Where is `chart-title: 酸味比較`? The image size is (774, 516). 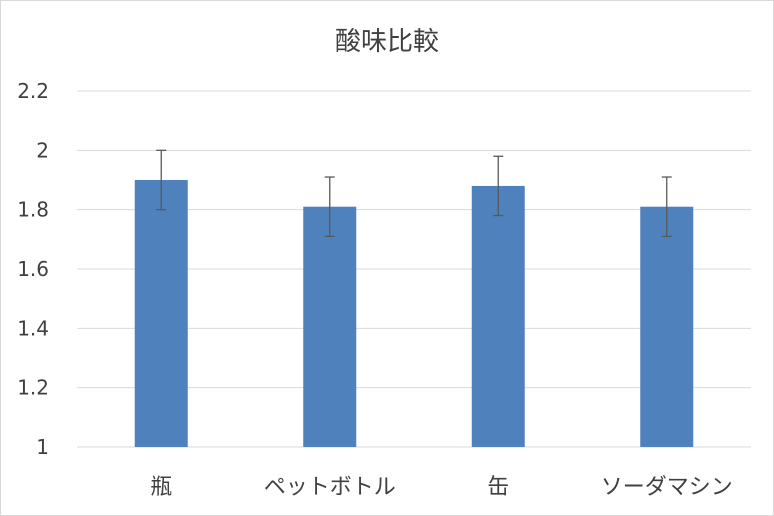
chart-title: 酸味比較 is located at coordinates (386, 42).